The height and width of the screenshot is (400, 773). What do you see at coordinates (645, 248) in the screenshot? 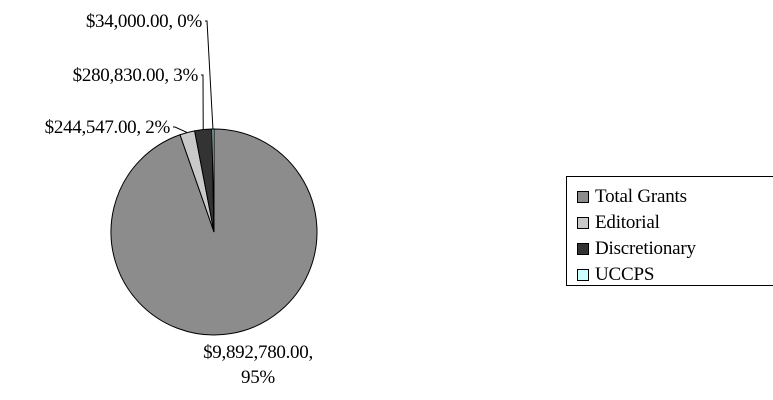
I see `legend-label-discretionary: Discretionary` at bounding box center [645, 248].